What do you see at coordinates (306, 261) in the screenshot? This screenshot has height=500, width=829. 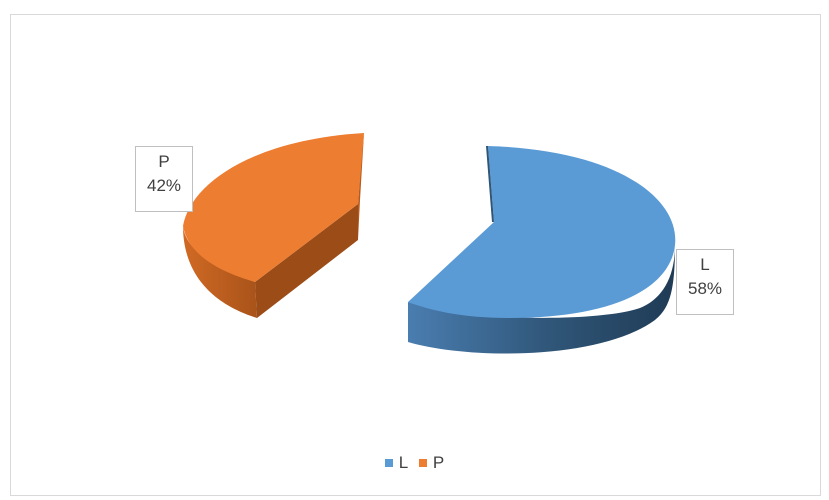 I see `slice-p-cut-side` at bounding box center [306, 261].